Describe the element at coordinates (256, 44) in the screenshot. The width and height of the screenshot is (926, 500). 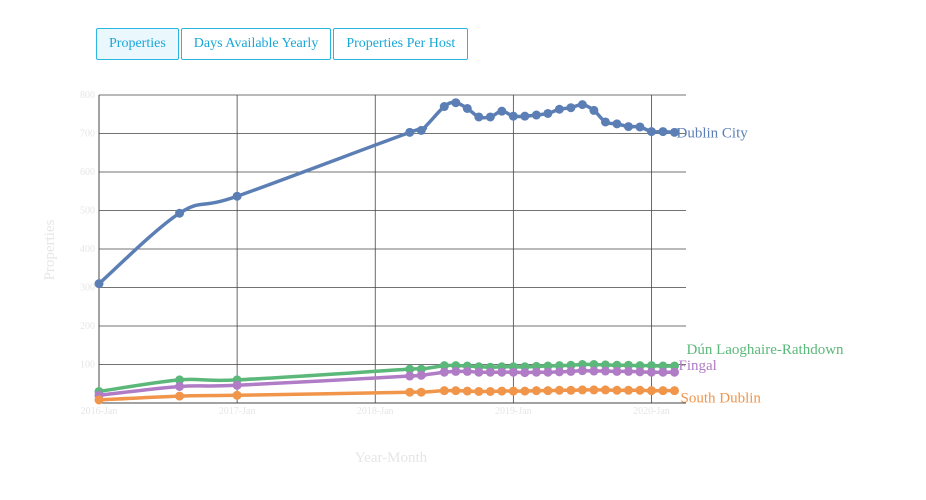
I see `tab-days-available-yearly: Days Available Yearly` at that location.